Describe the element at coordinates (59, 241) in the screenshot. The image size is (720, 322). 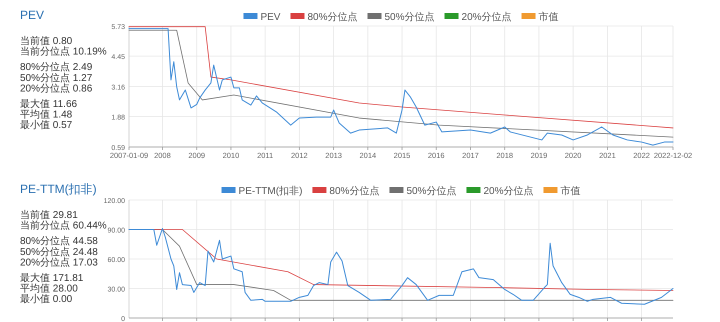
I see `text: 80%分位点 44.58` at that location.